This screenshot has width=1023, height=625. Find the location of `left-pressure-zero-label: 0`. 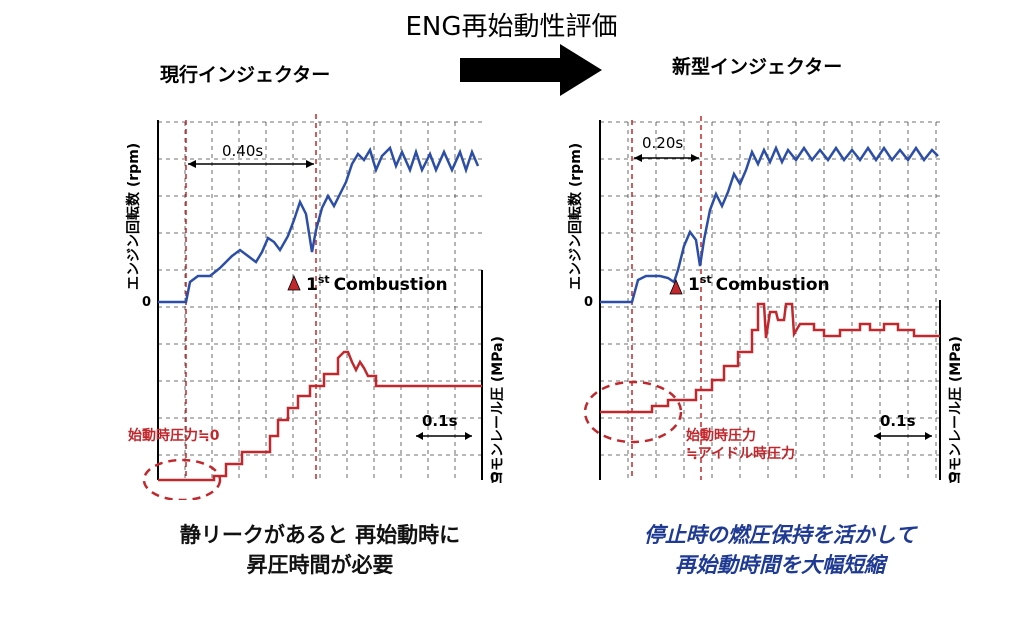

left-pressure-zero-label: 0 is located at coordinates (494, 478).